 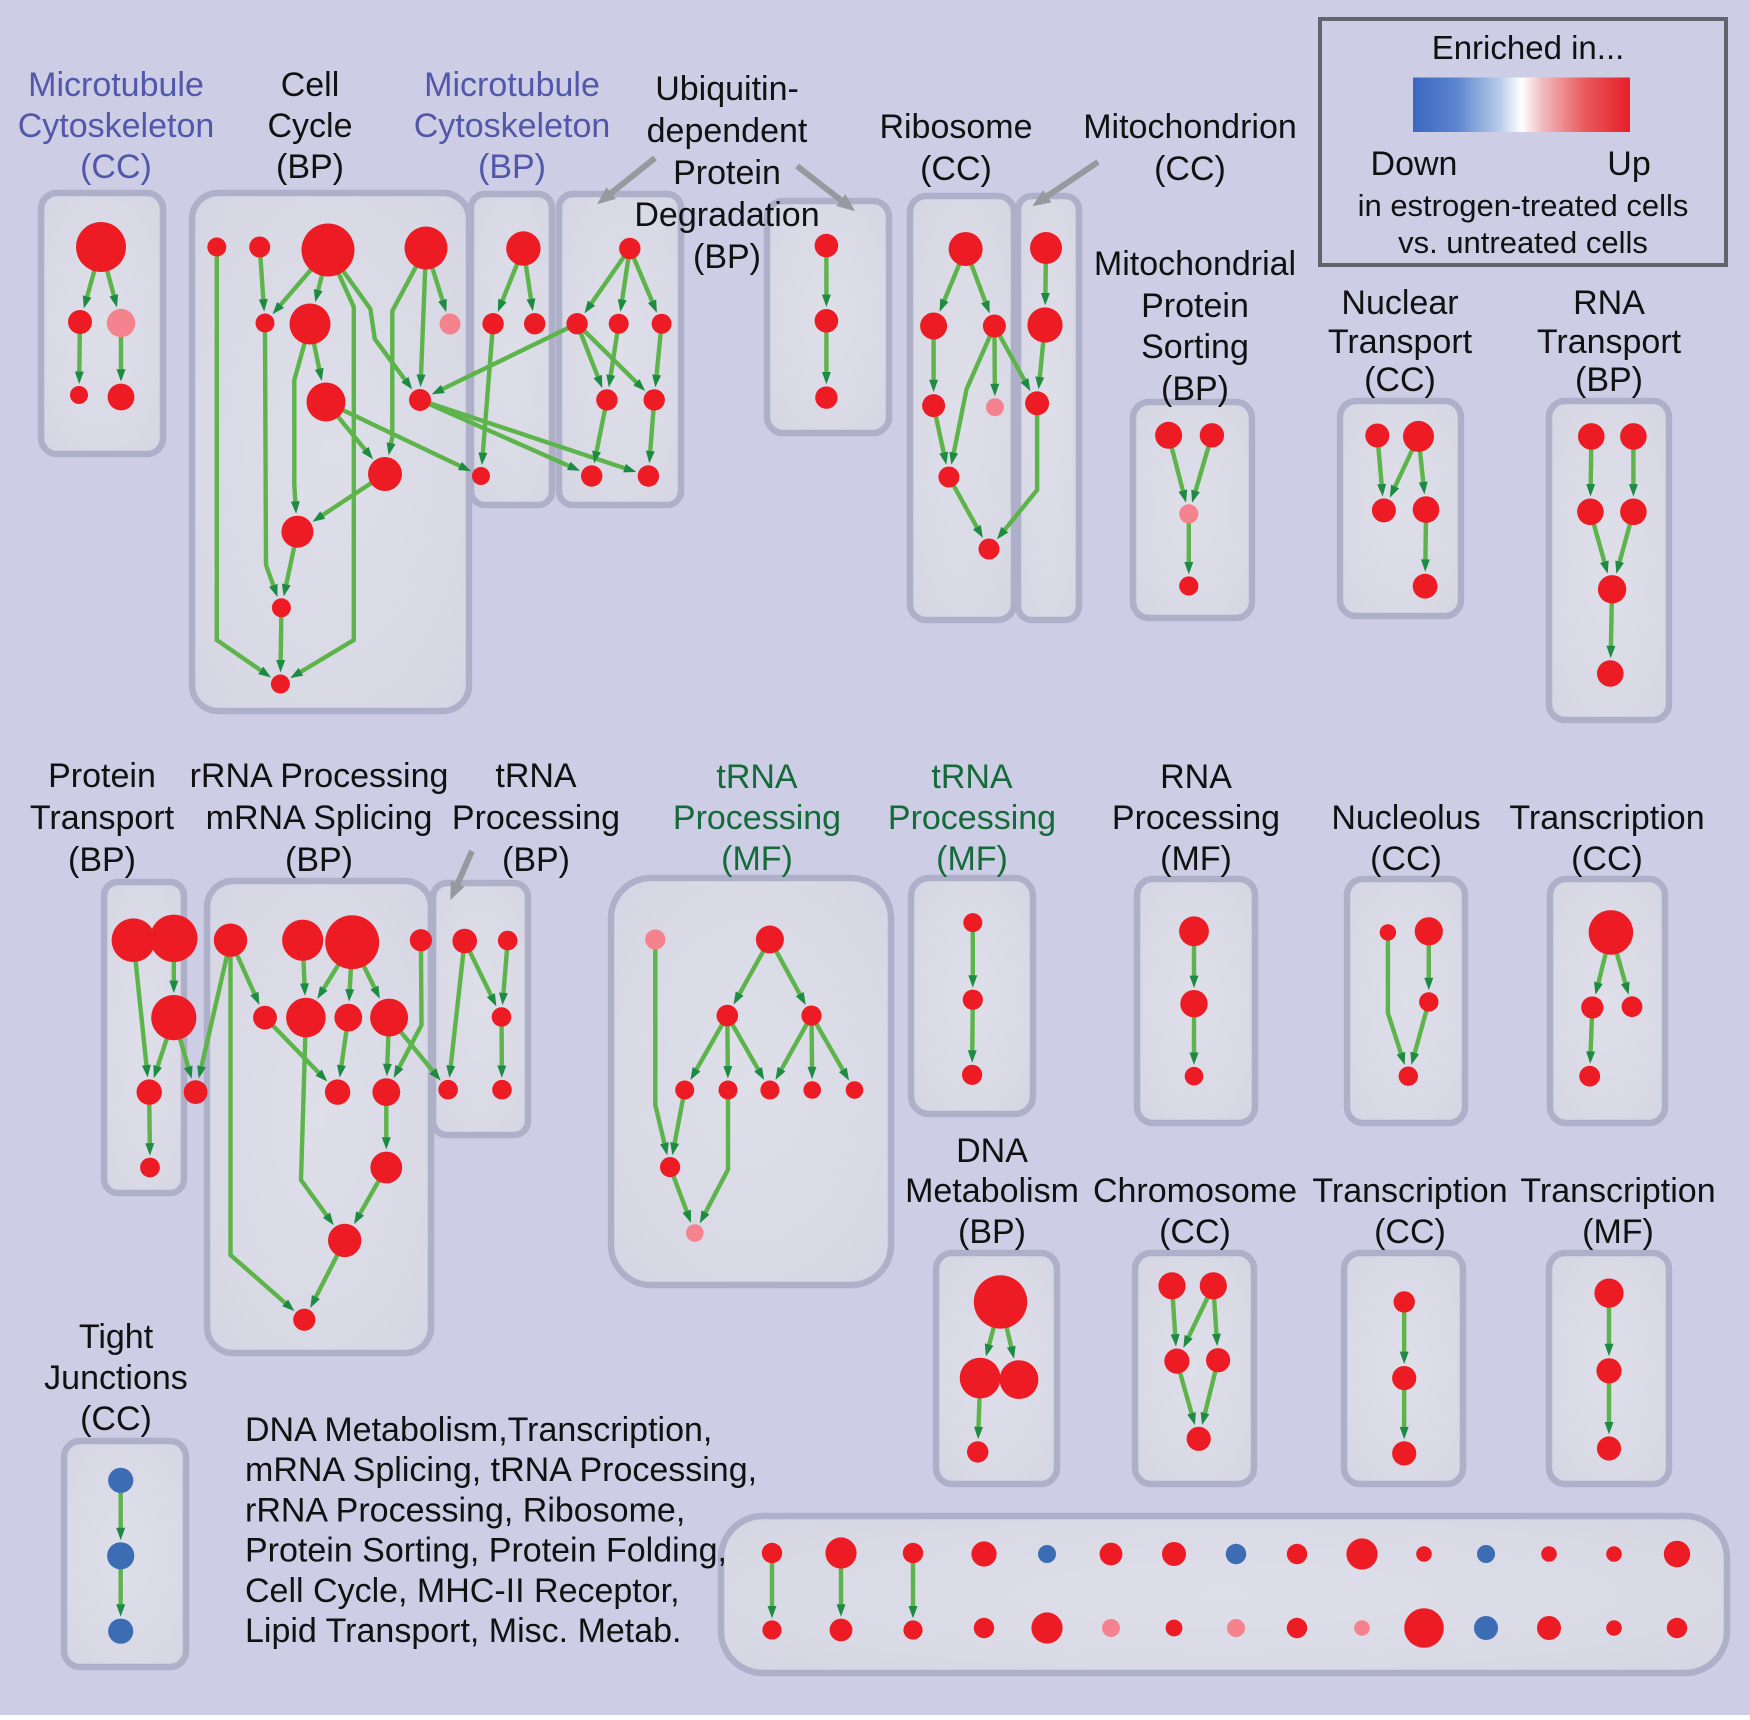 I want to click on svg-text: rRNA Processing, so click(x=319, y=776).